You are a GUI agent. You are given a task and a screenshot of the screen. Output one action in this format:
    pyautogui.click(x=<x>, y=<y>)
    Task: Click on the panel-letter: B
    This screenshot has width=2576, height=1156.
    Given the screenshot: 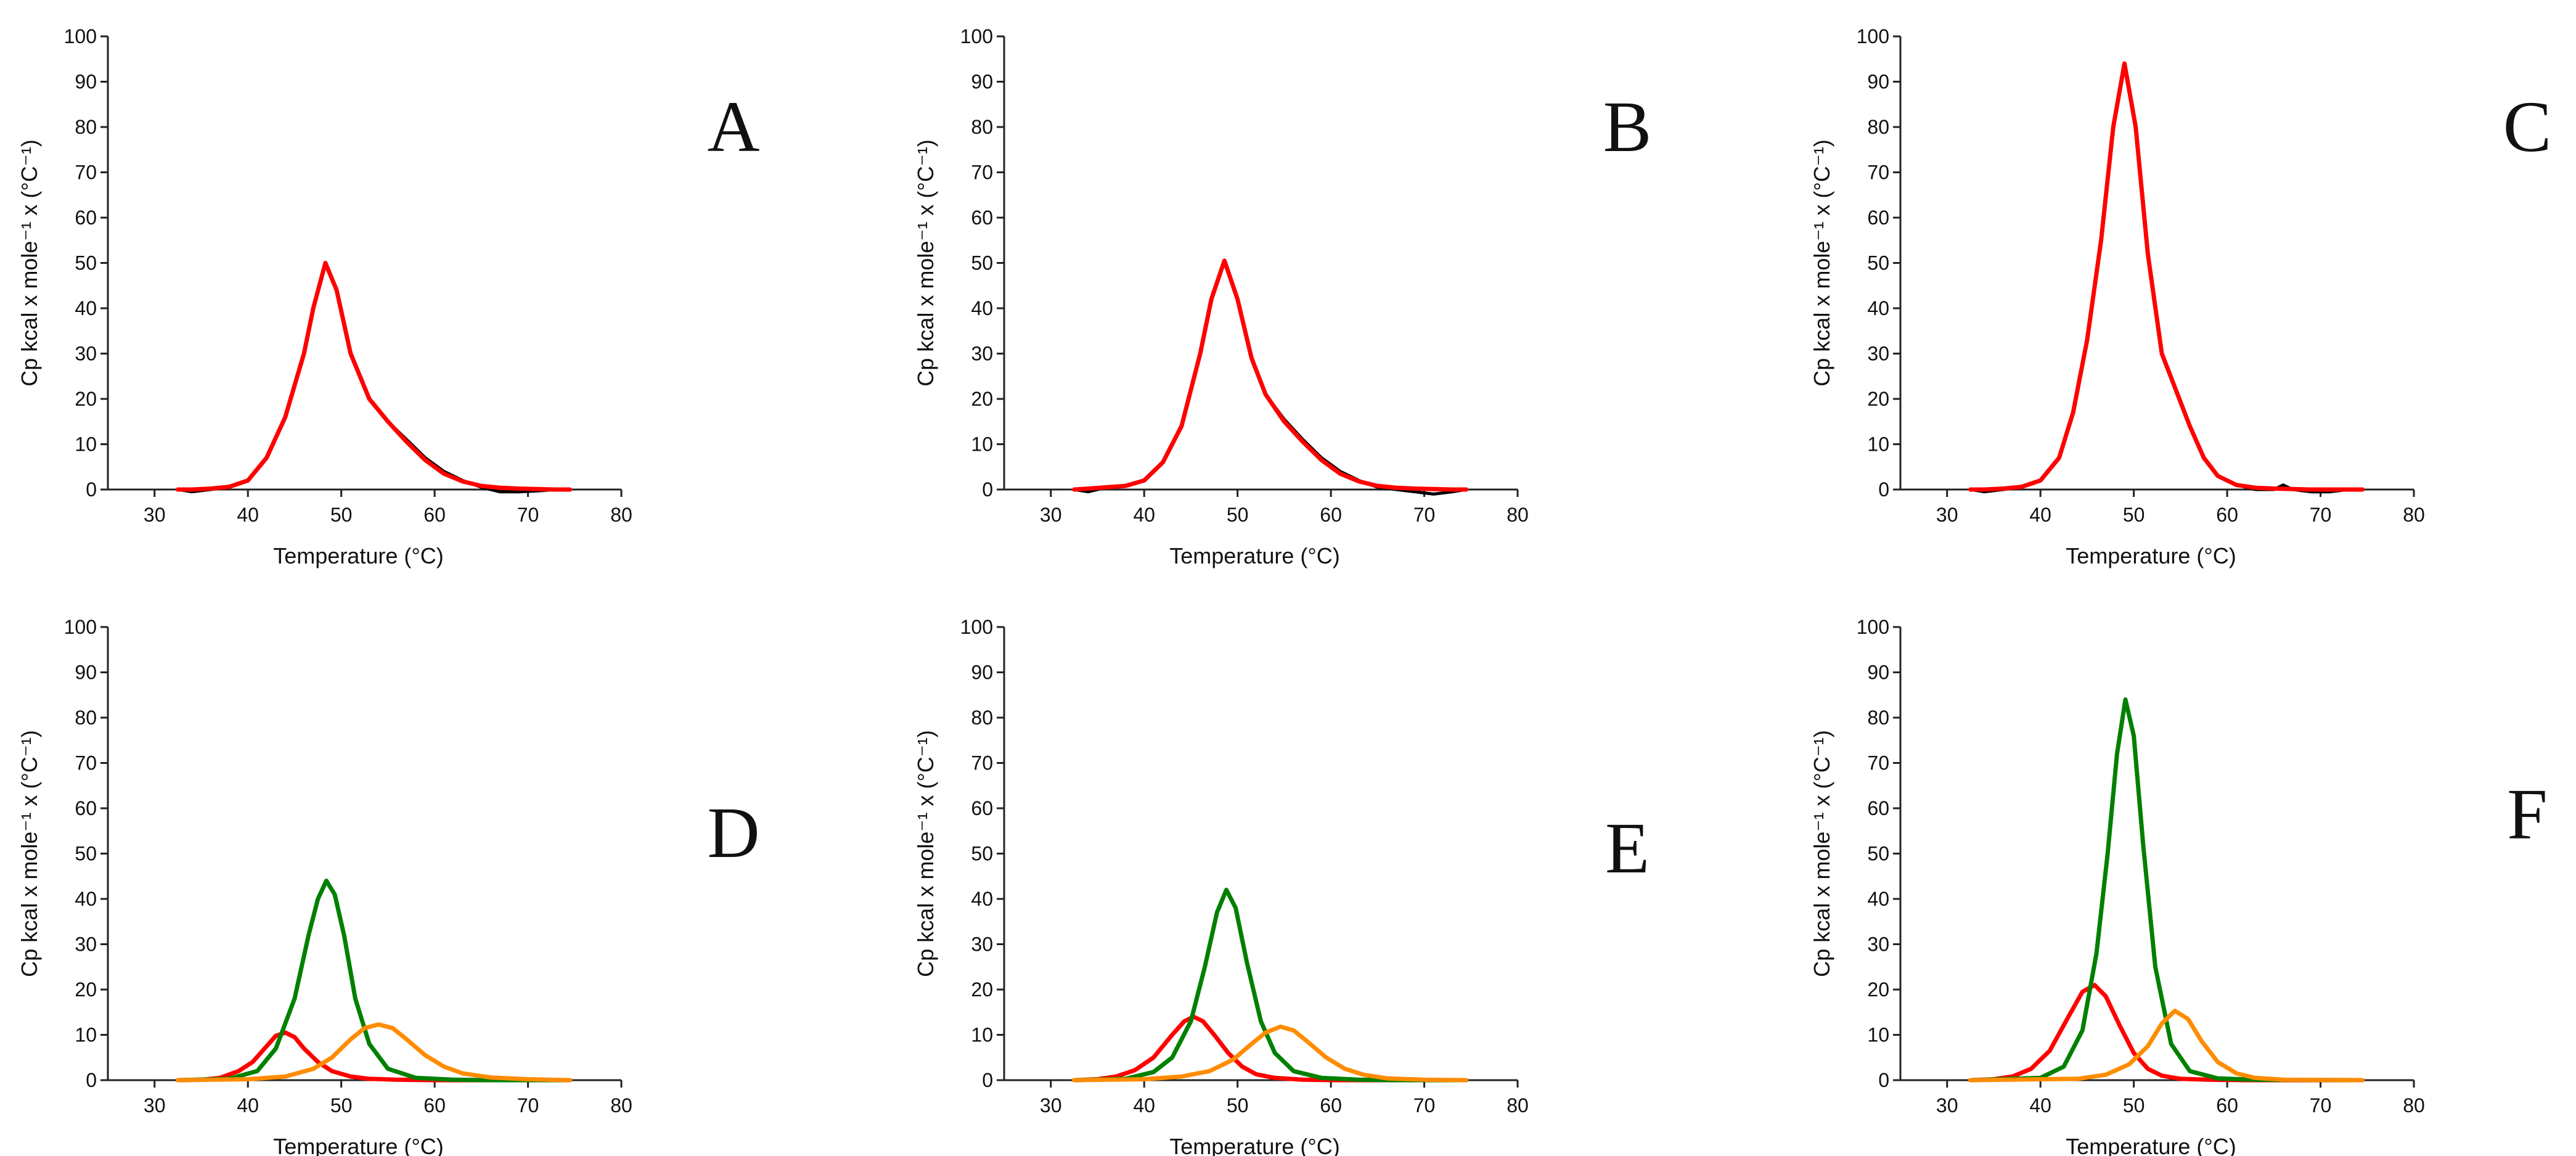 What is the action you would take?
    pyautogui.click(x=1627, y=126)
    